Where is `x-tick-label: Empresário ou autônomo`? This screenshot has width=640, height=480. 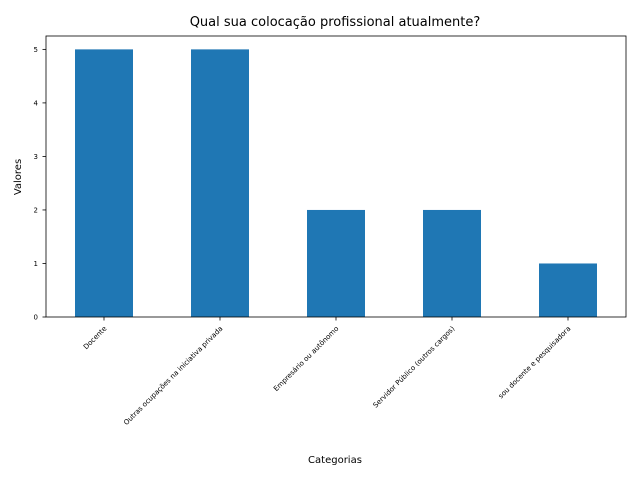 x-tick-label: Empresário ou autônomo is located at coordinates (306, 359).